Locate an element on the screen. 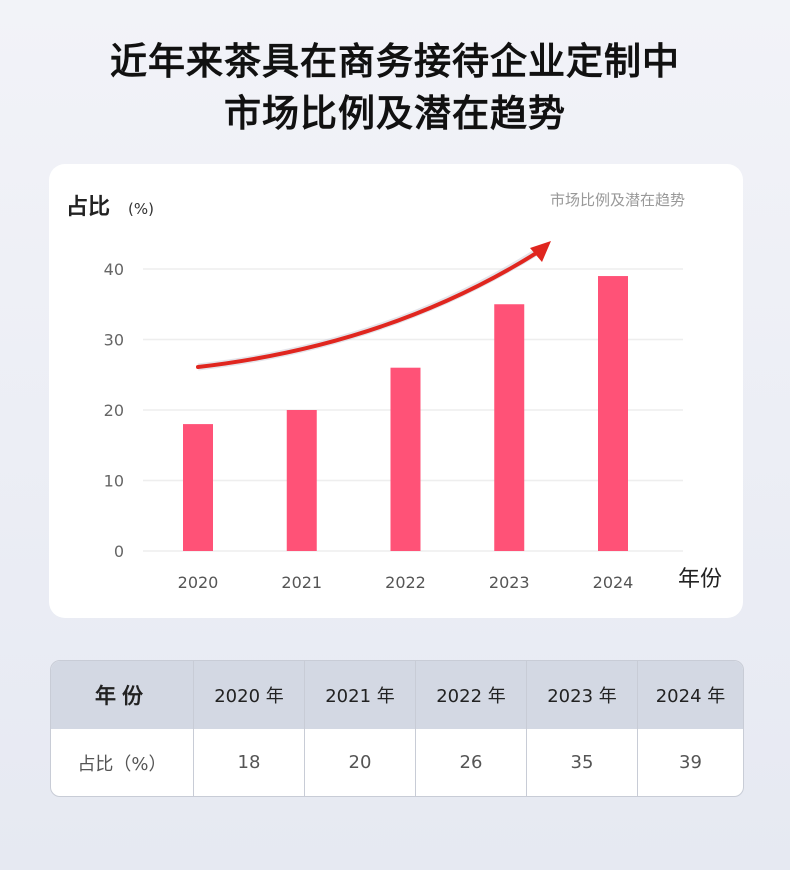 Image resolution: width=790 pixels, height=870 pixels. bar-2021 is located at coordinates (301, 480).